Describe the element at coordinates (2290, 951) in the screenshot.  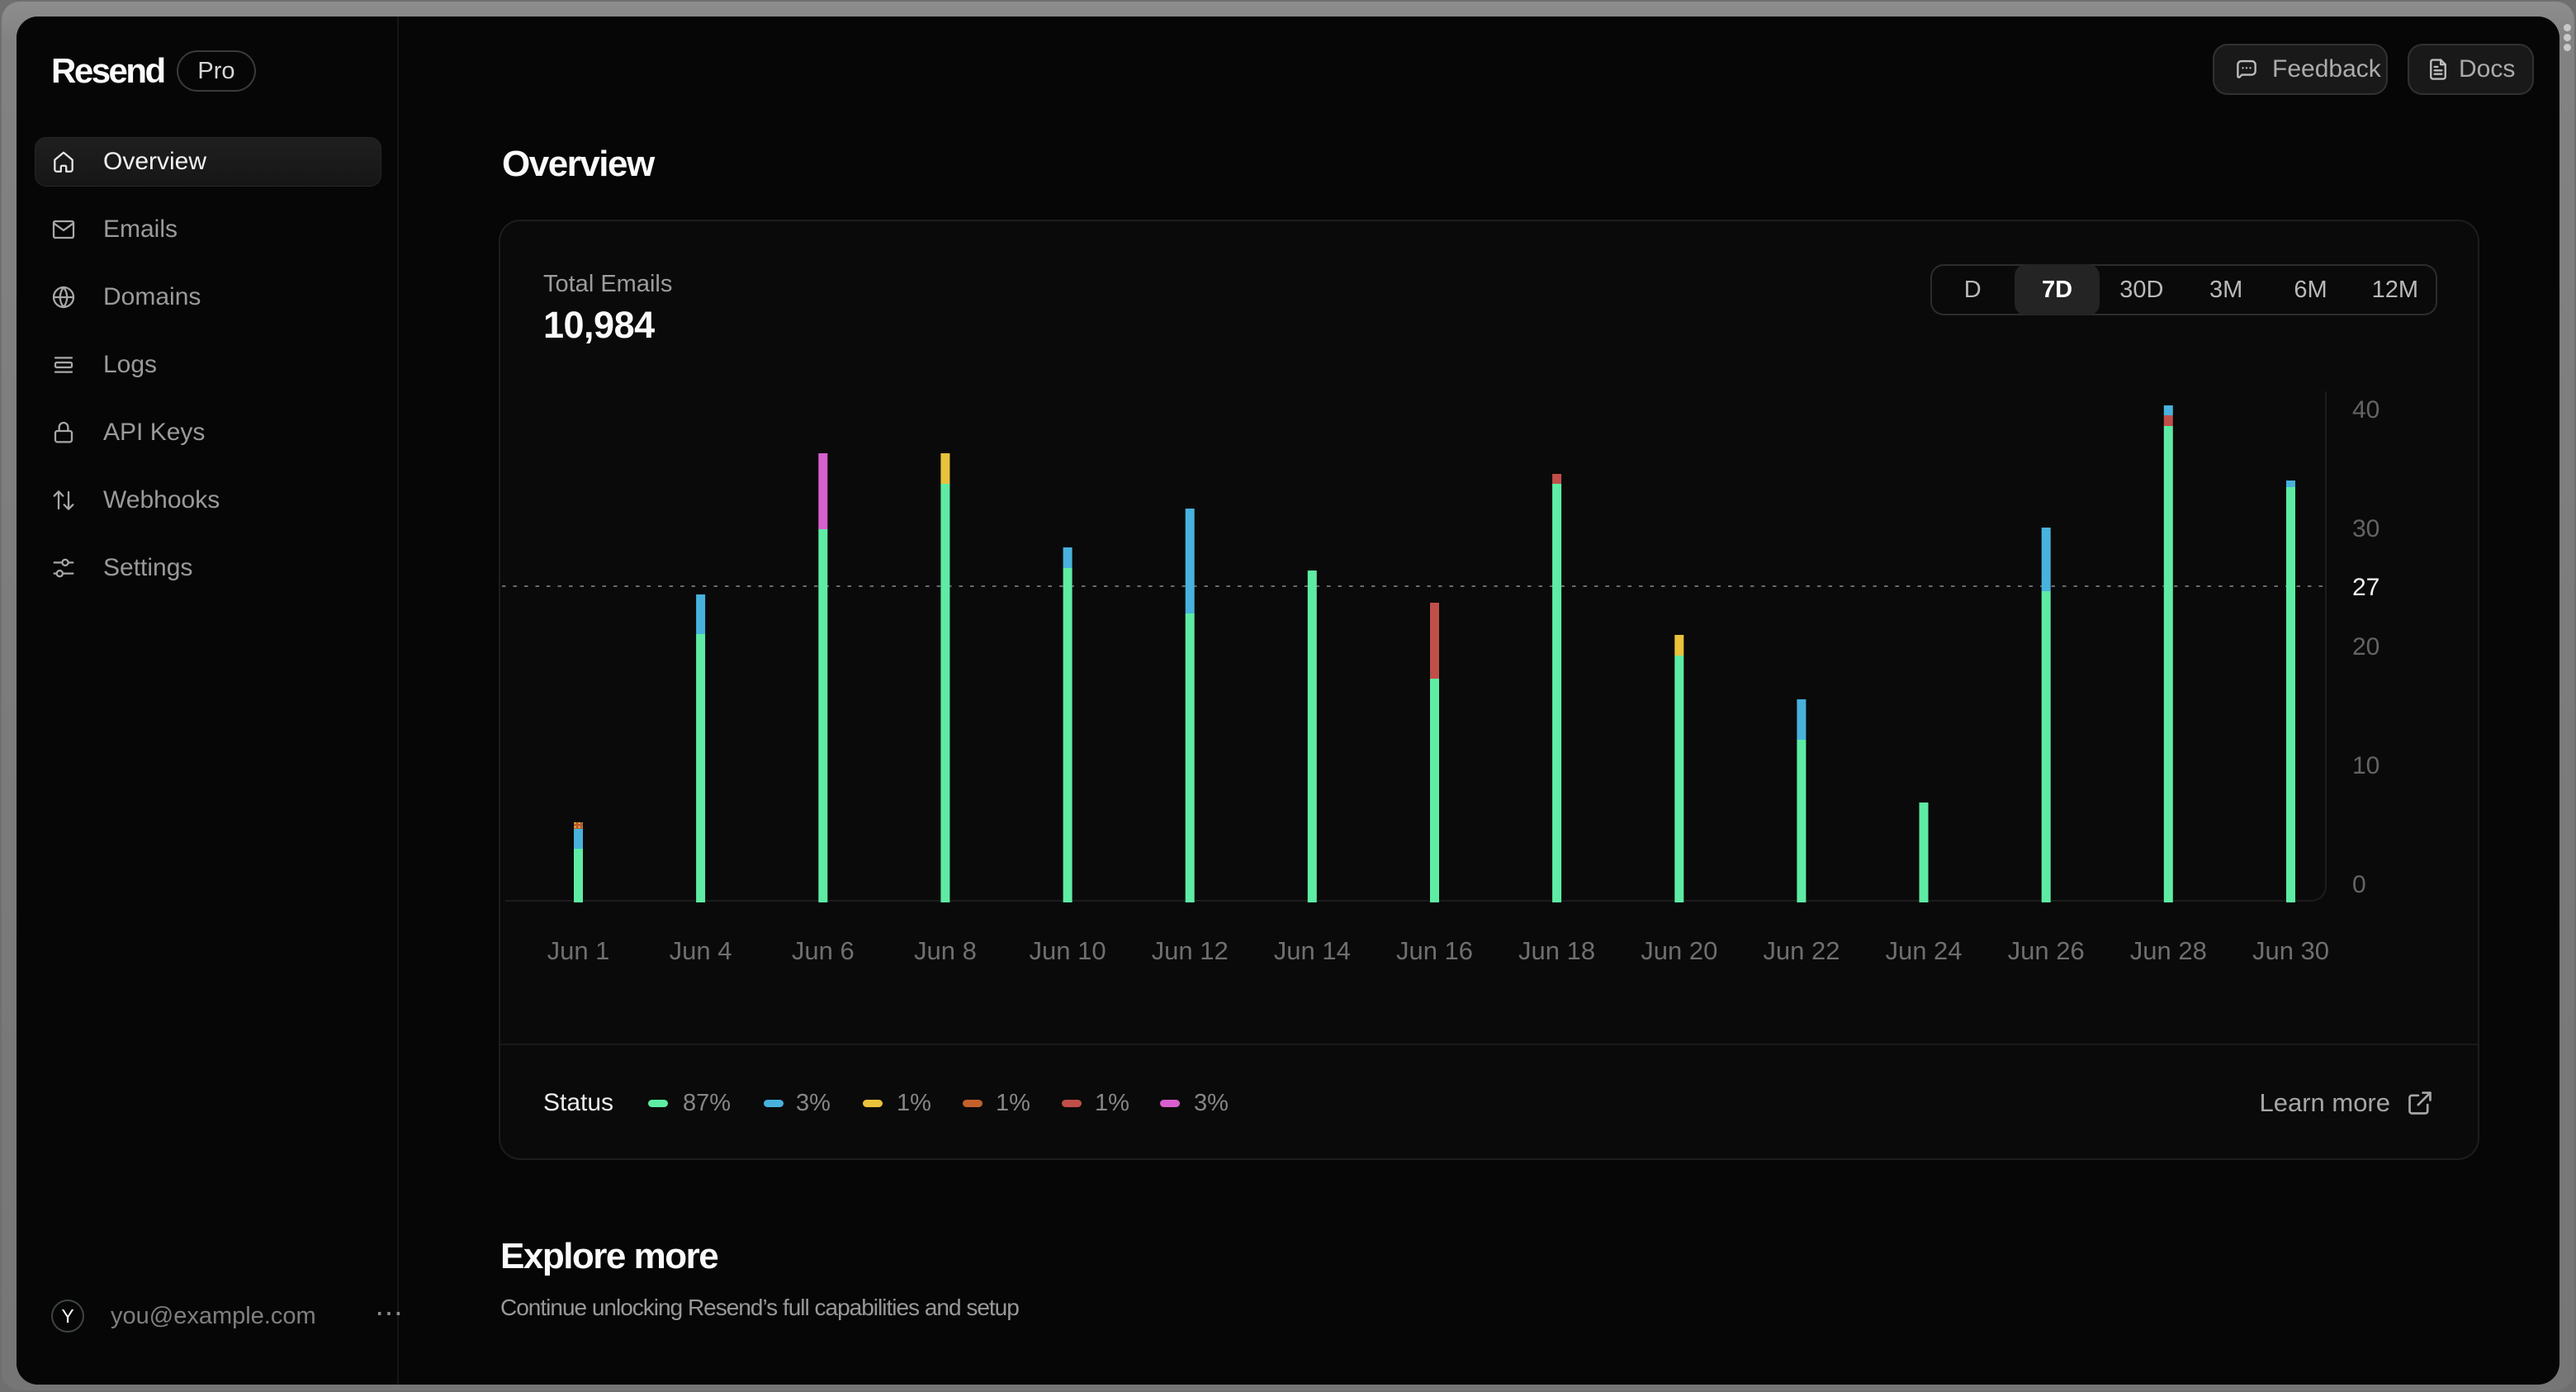
I see `svg-text: Jun 30` at that location.